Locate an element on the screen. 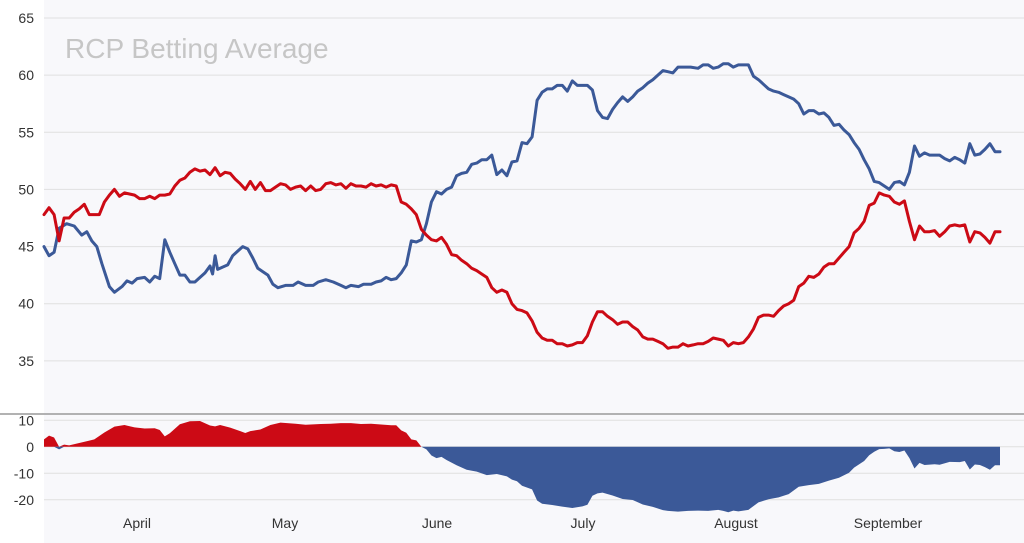  y-tick-label-diff: 10 is located at coordinates (26, 420).